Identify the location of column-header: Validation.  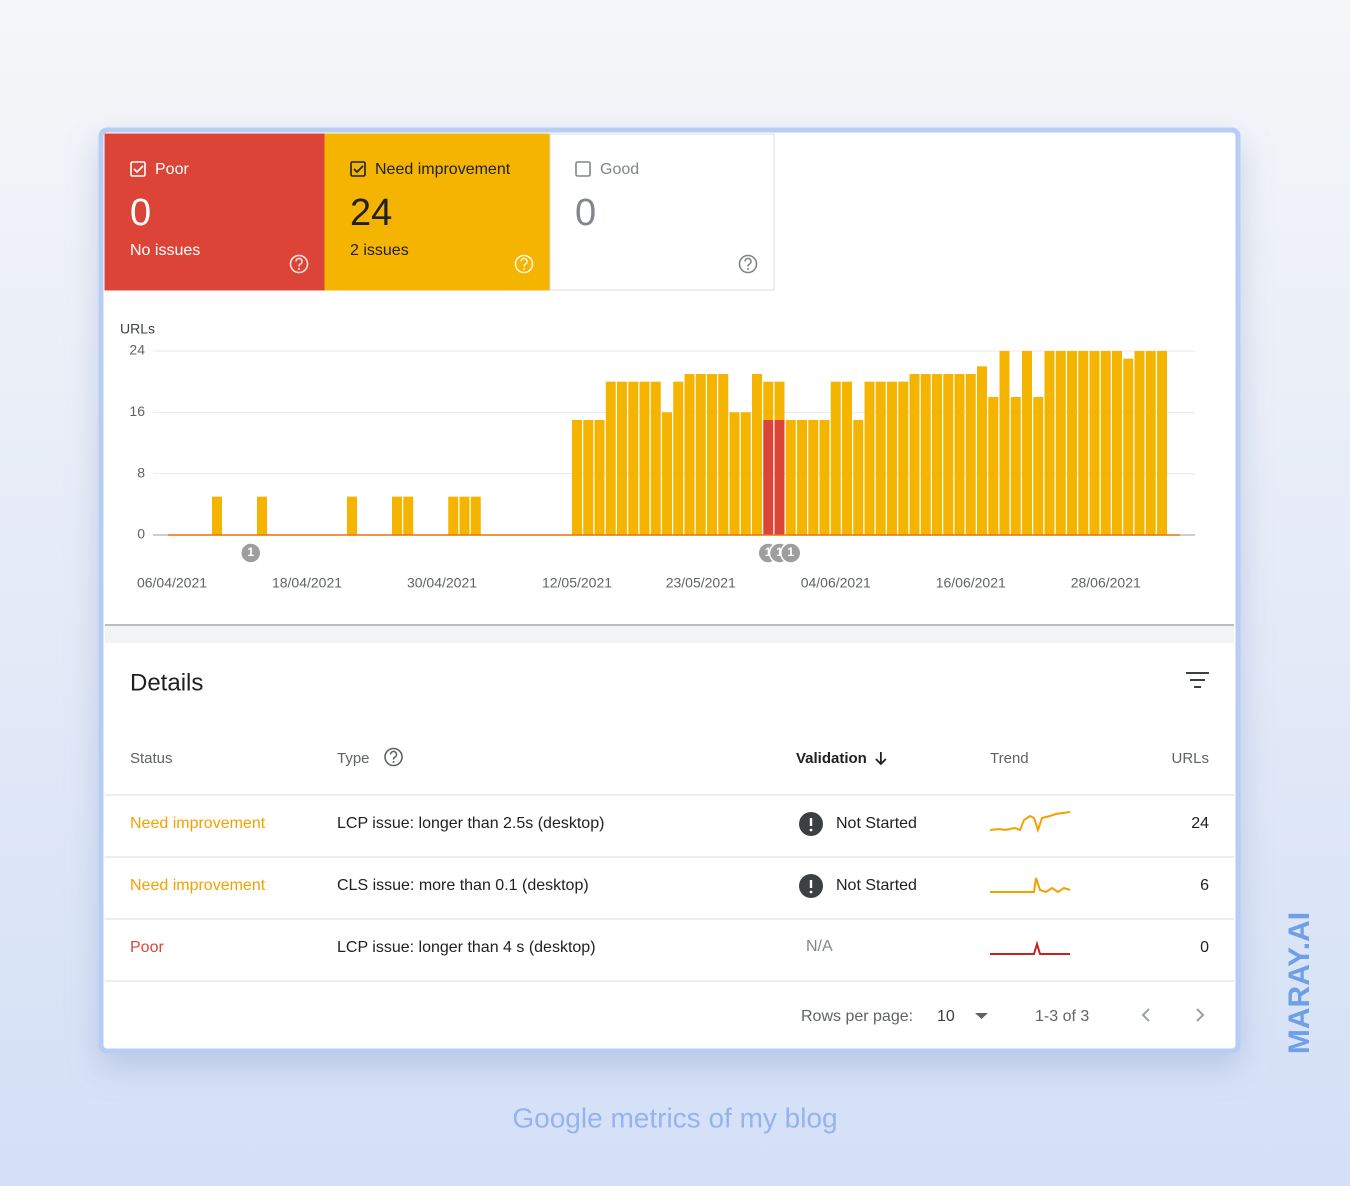
(831, 758).